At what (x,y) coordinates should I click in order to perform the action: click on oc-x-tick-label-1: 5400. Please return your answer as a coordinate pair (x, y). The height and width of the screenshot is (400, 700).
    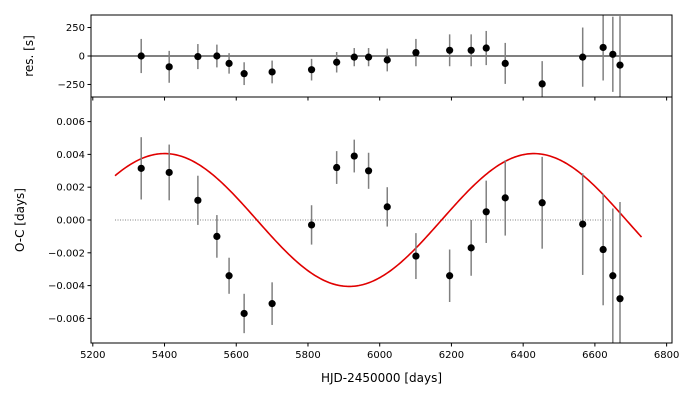
    Looking at the image, I should click on (164, 355).